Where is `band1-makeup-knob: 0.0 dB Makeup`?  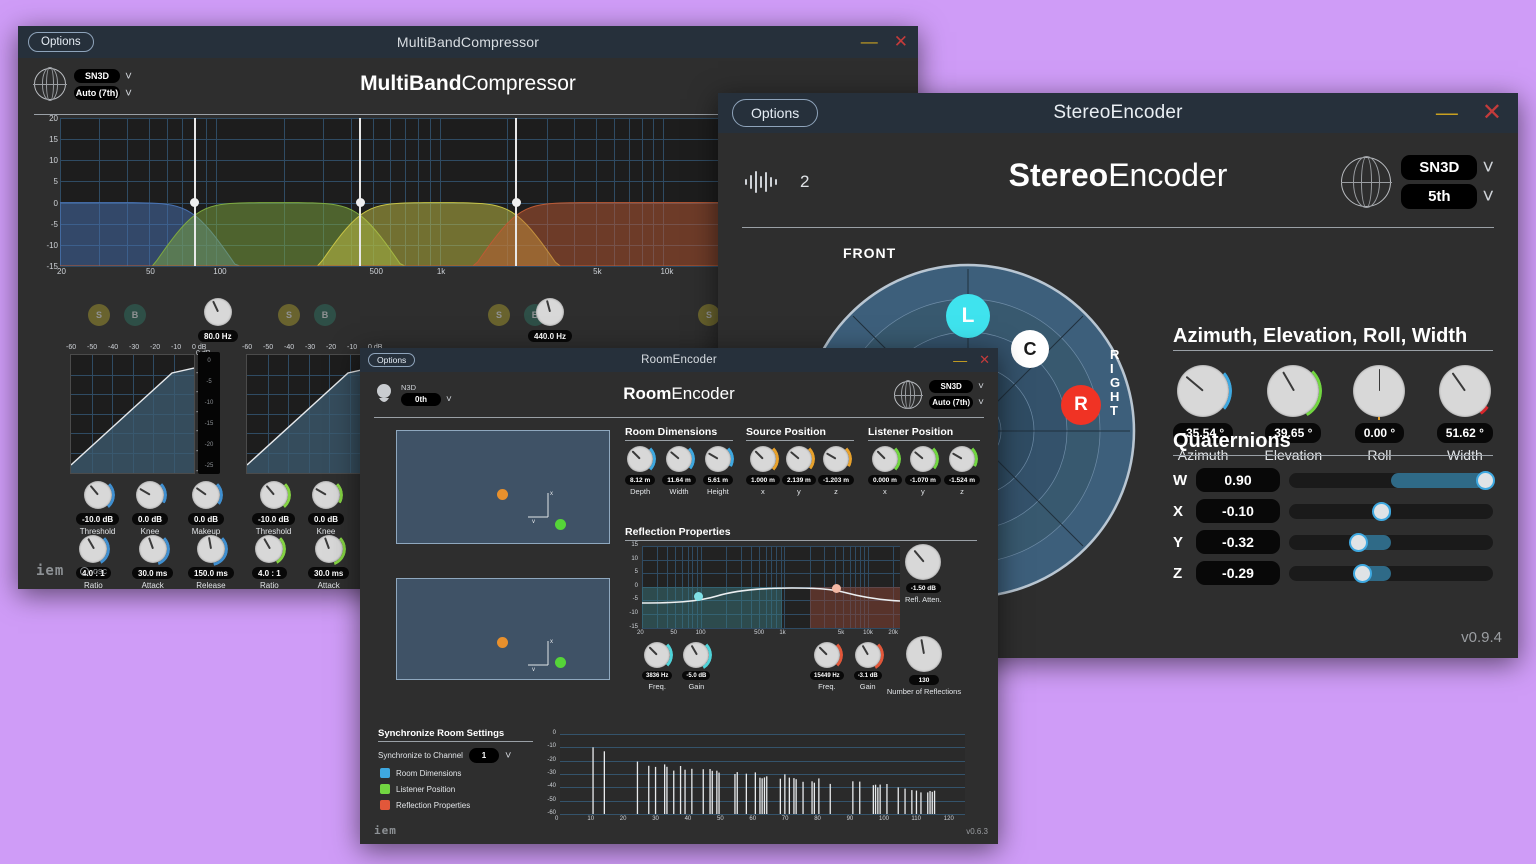 band1-makeup-knob: 0.0 dB Makeup is located at coordinates (206, 507).